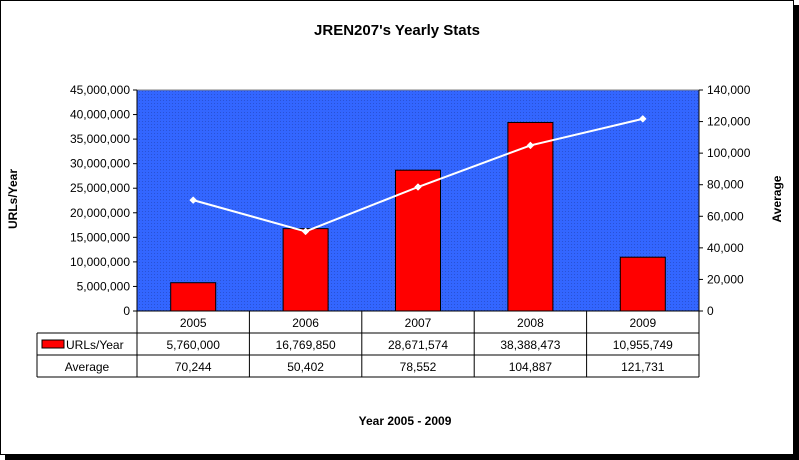 The image size is (799, 460). Describe the element at coordinates (100, 213) in the screenshot. I see `y-tick-label: 20,000,000` at that location.